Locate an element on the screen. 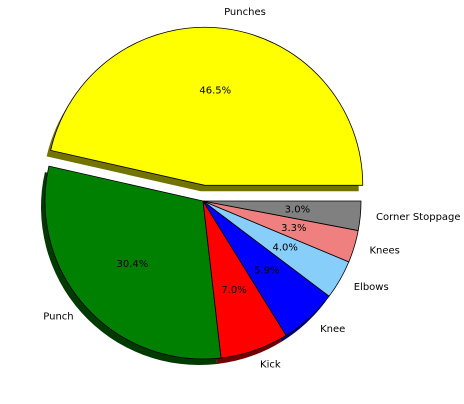 Image resolution: width=464 pixels, height=404 pixels. pct-label-punch: 30.4% is located at coordinates (133, 264).